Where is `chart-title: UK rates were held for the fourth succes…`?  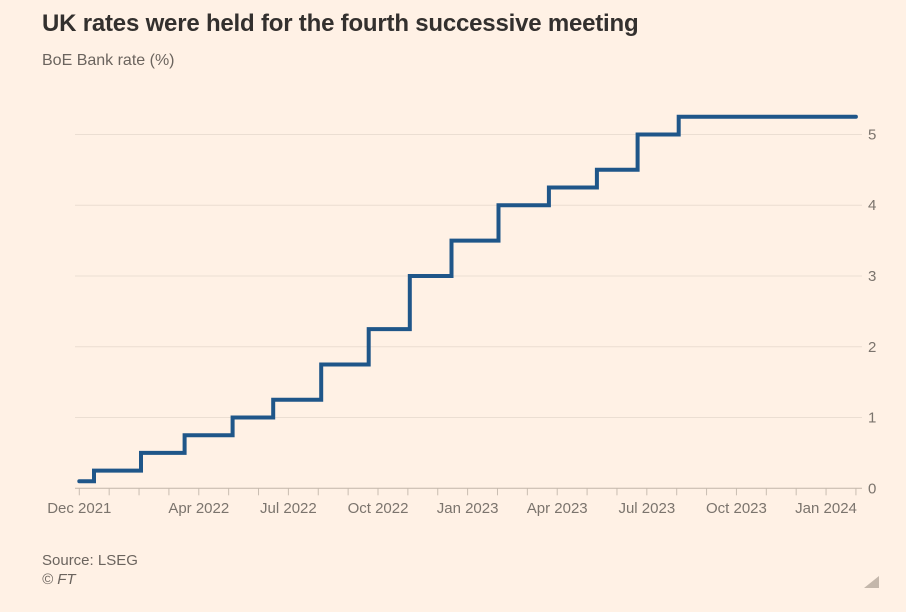
chart-title: UK rates were held for the fourth succes… is located at coordinates (340, 23).